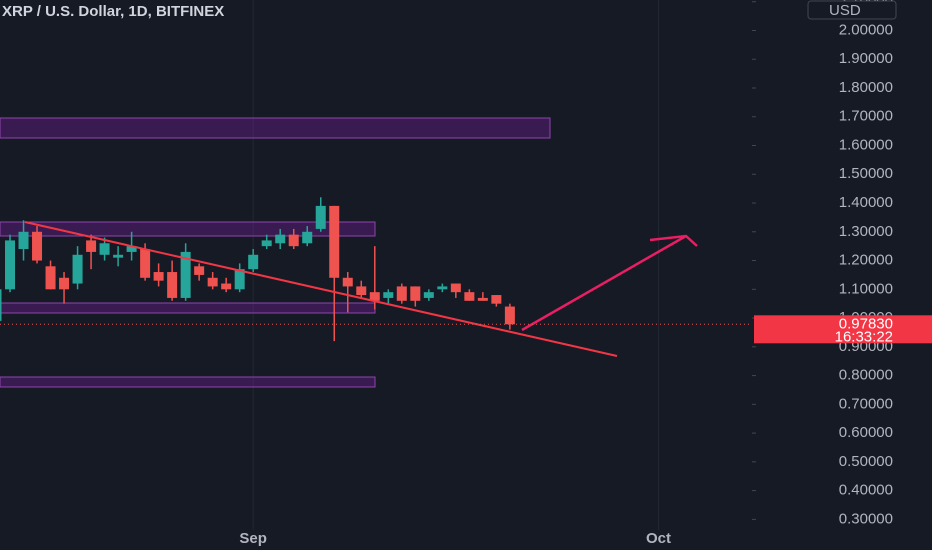 The height and width of the screenshot is (550, 932). What do you see at coordinates (866, 323) in the screenshot?
I see `last-price-label: 0.97830` at bounding box center [866, 323].